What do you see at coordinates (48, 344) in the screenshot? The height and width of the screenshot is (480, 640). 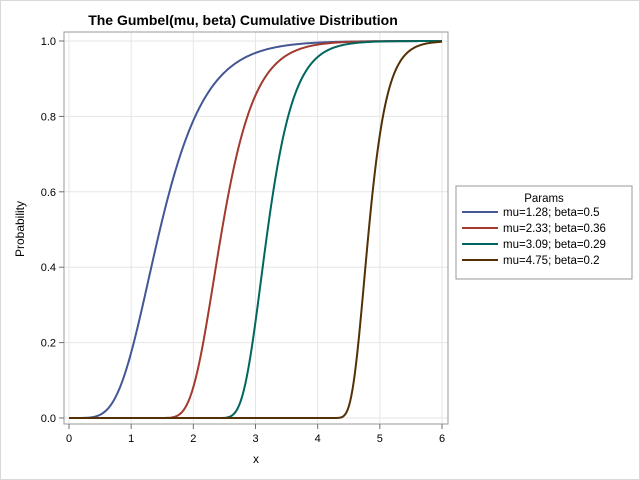 I see `y-tick-label: 0.2` at bounding box center [48, 344].